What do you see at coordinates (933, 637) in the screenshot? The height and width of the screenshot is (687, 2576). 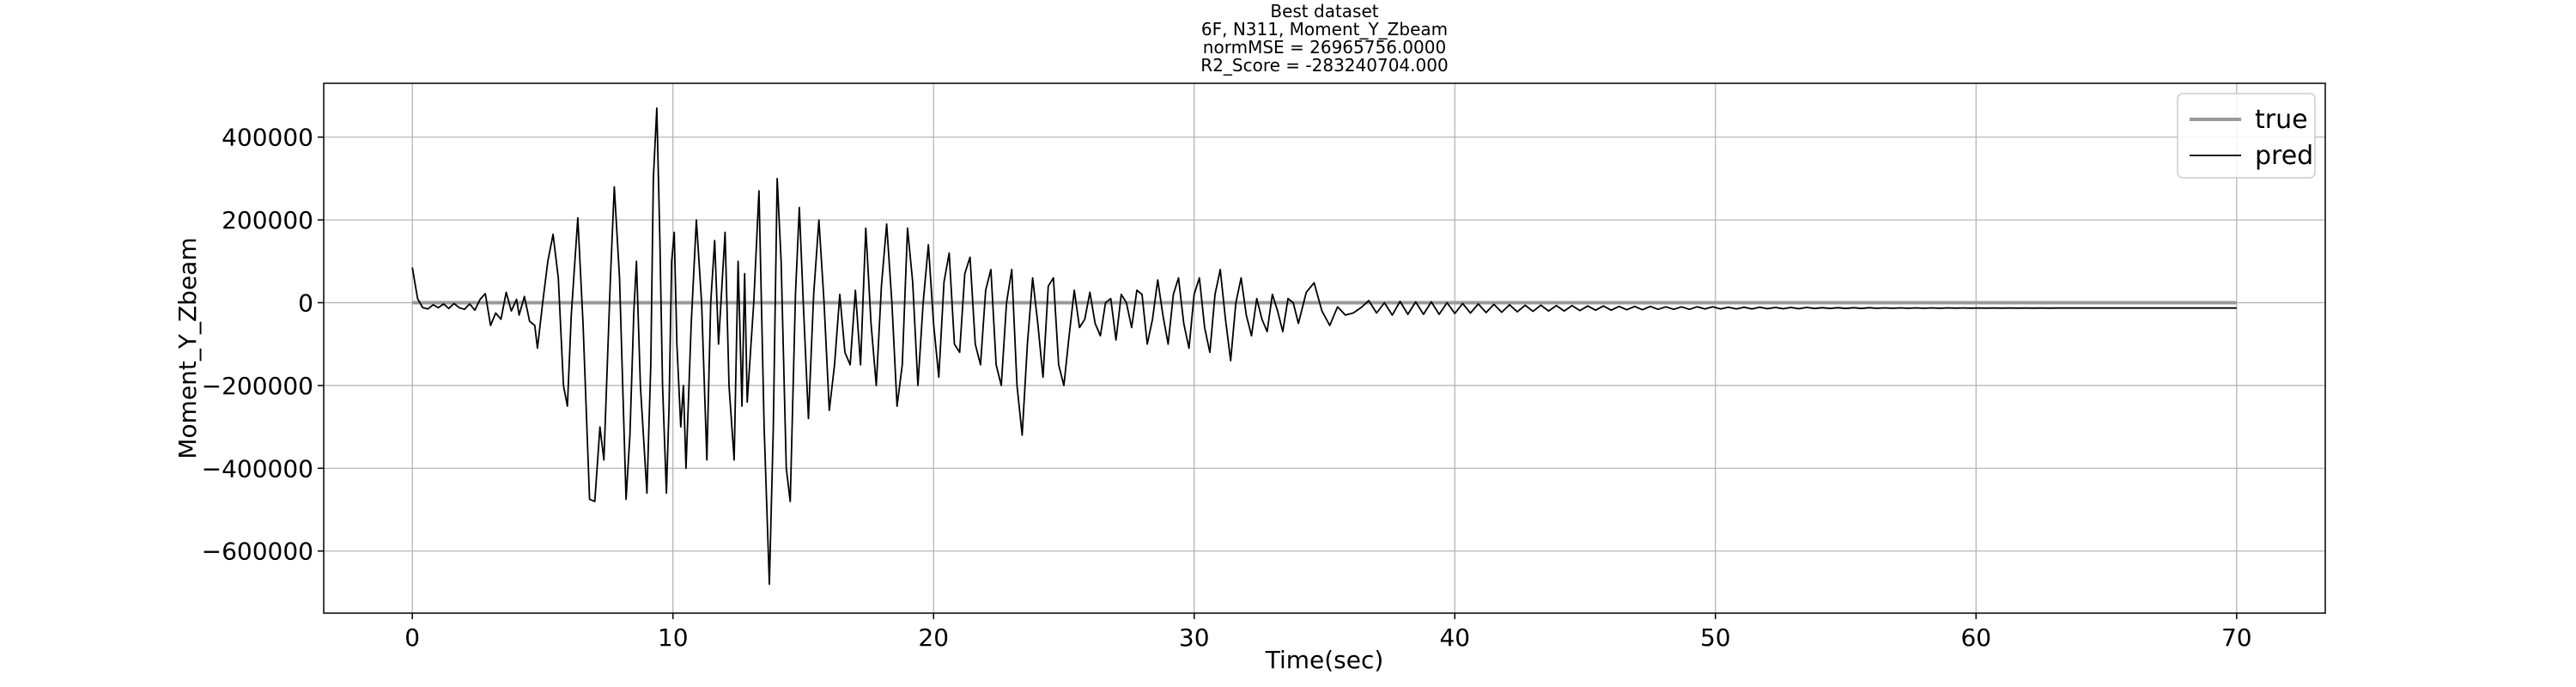 I see `x-tick-label-2: 20` at bounding box center [933, 637].